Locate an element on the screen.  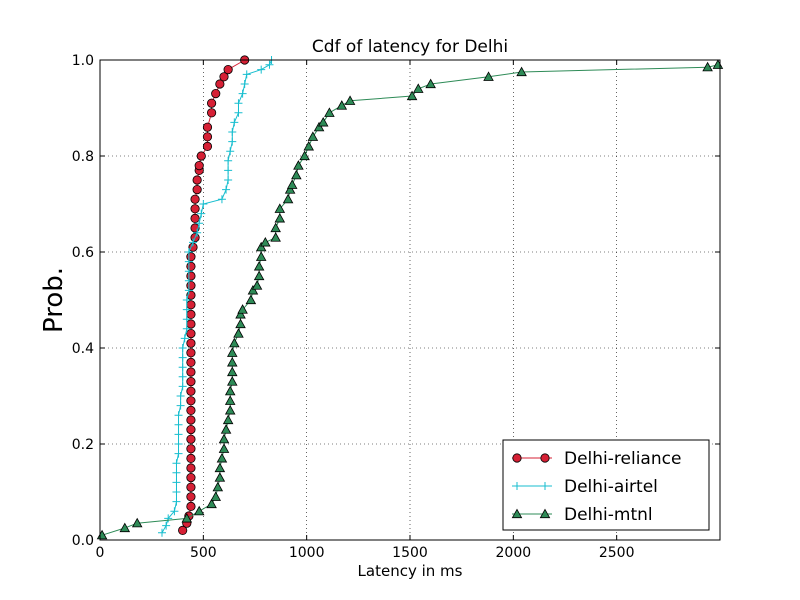
y-tick-label: 0.4 is located at coordinates (83, 349).